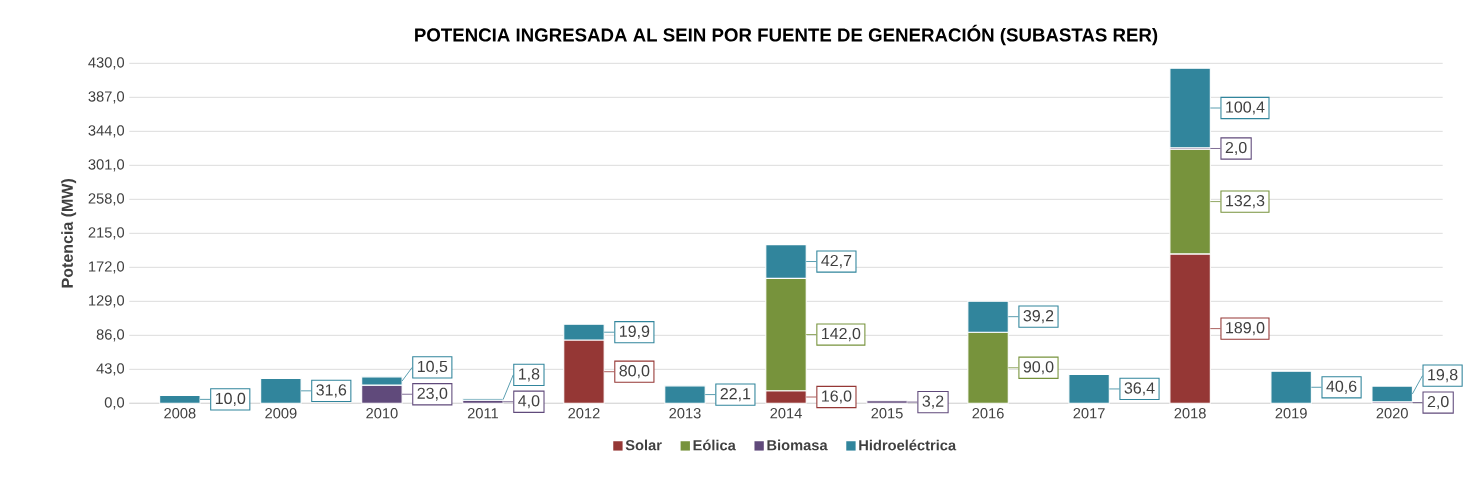 This screenshot has height=482, width=1466. What do you see at coordinates (685, 413) in the screenshot?
I see `x-tick-label: 2013` at bounding box center [685, 413].